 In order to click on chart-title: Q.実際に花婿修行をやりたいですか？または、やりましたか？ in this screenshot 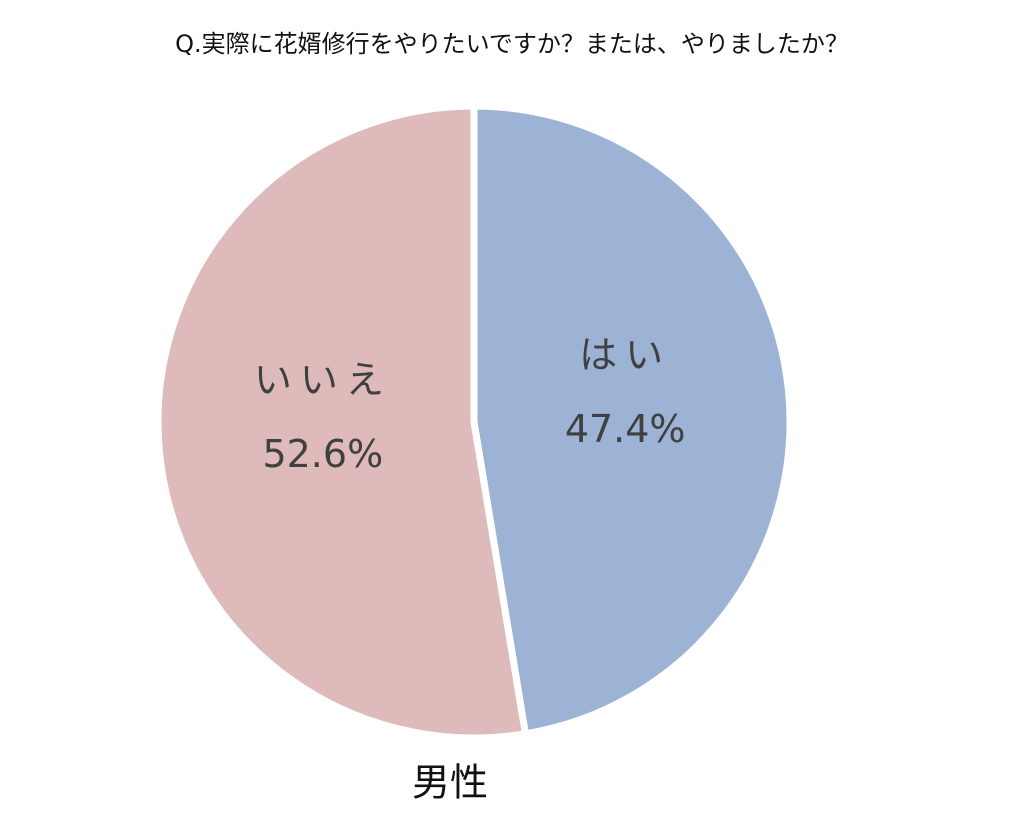, I will do `click(512, 44)`.